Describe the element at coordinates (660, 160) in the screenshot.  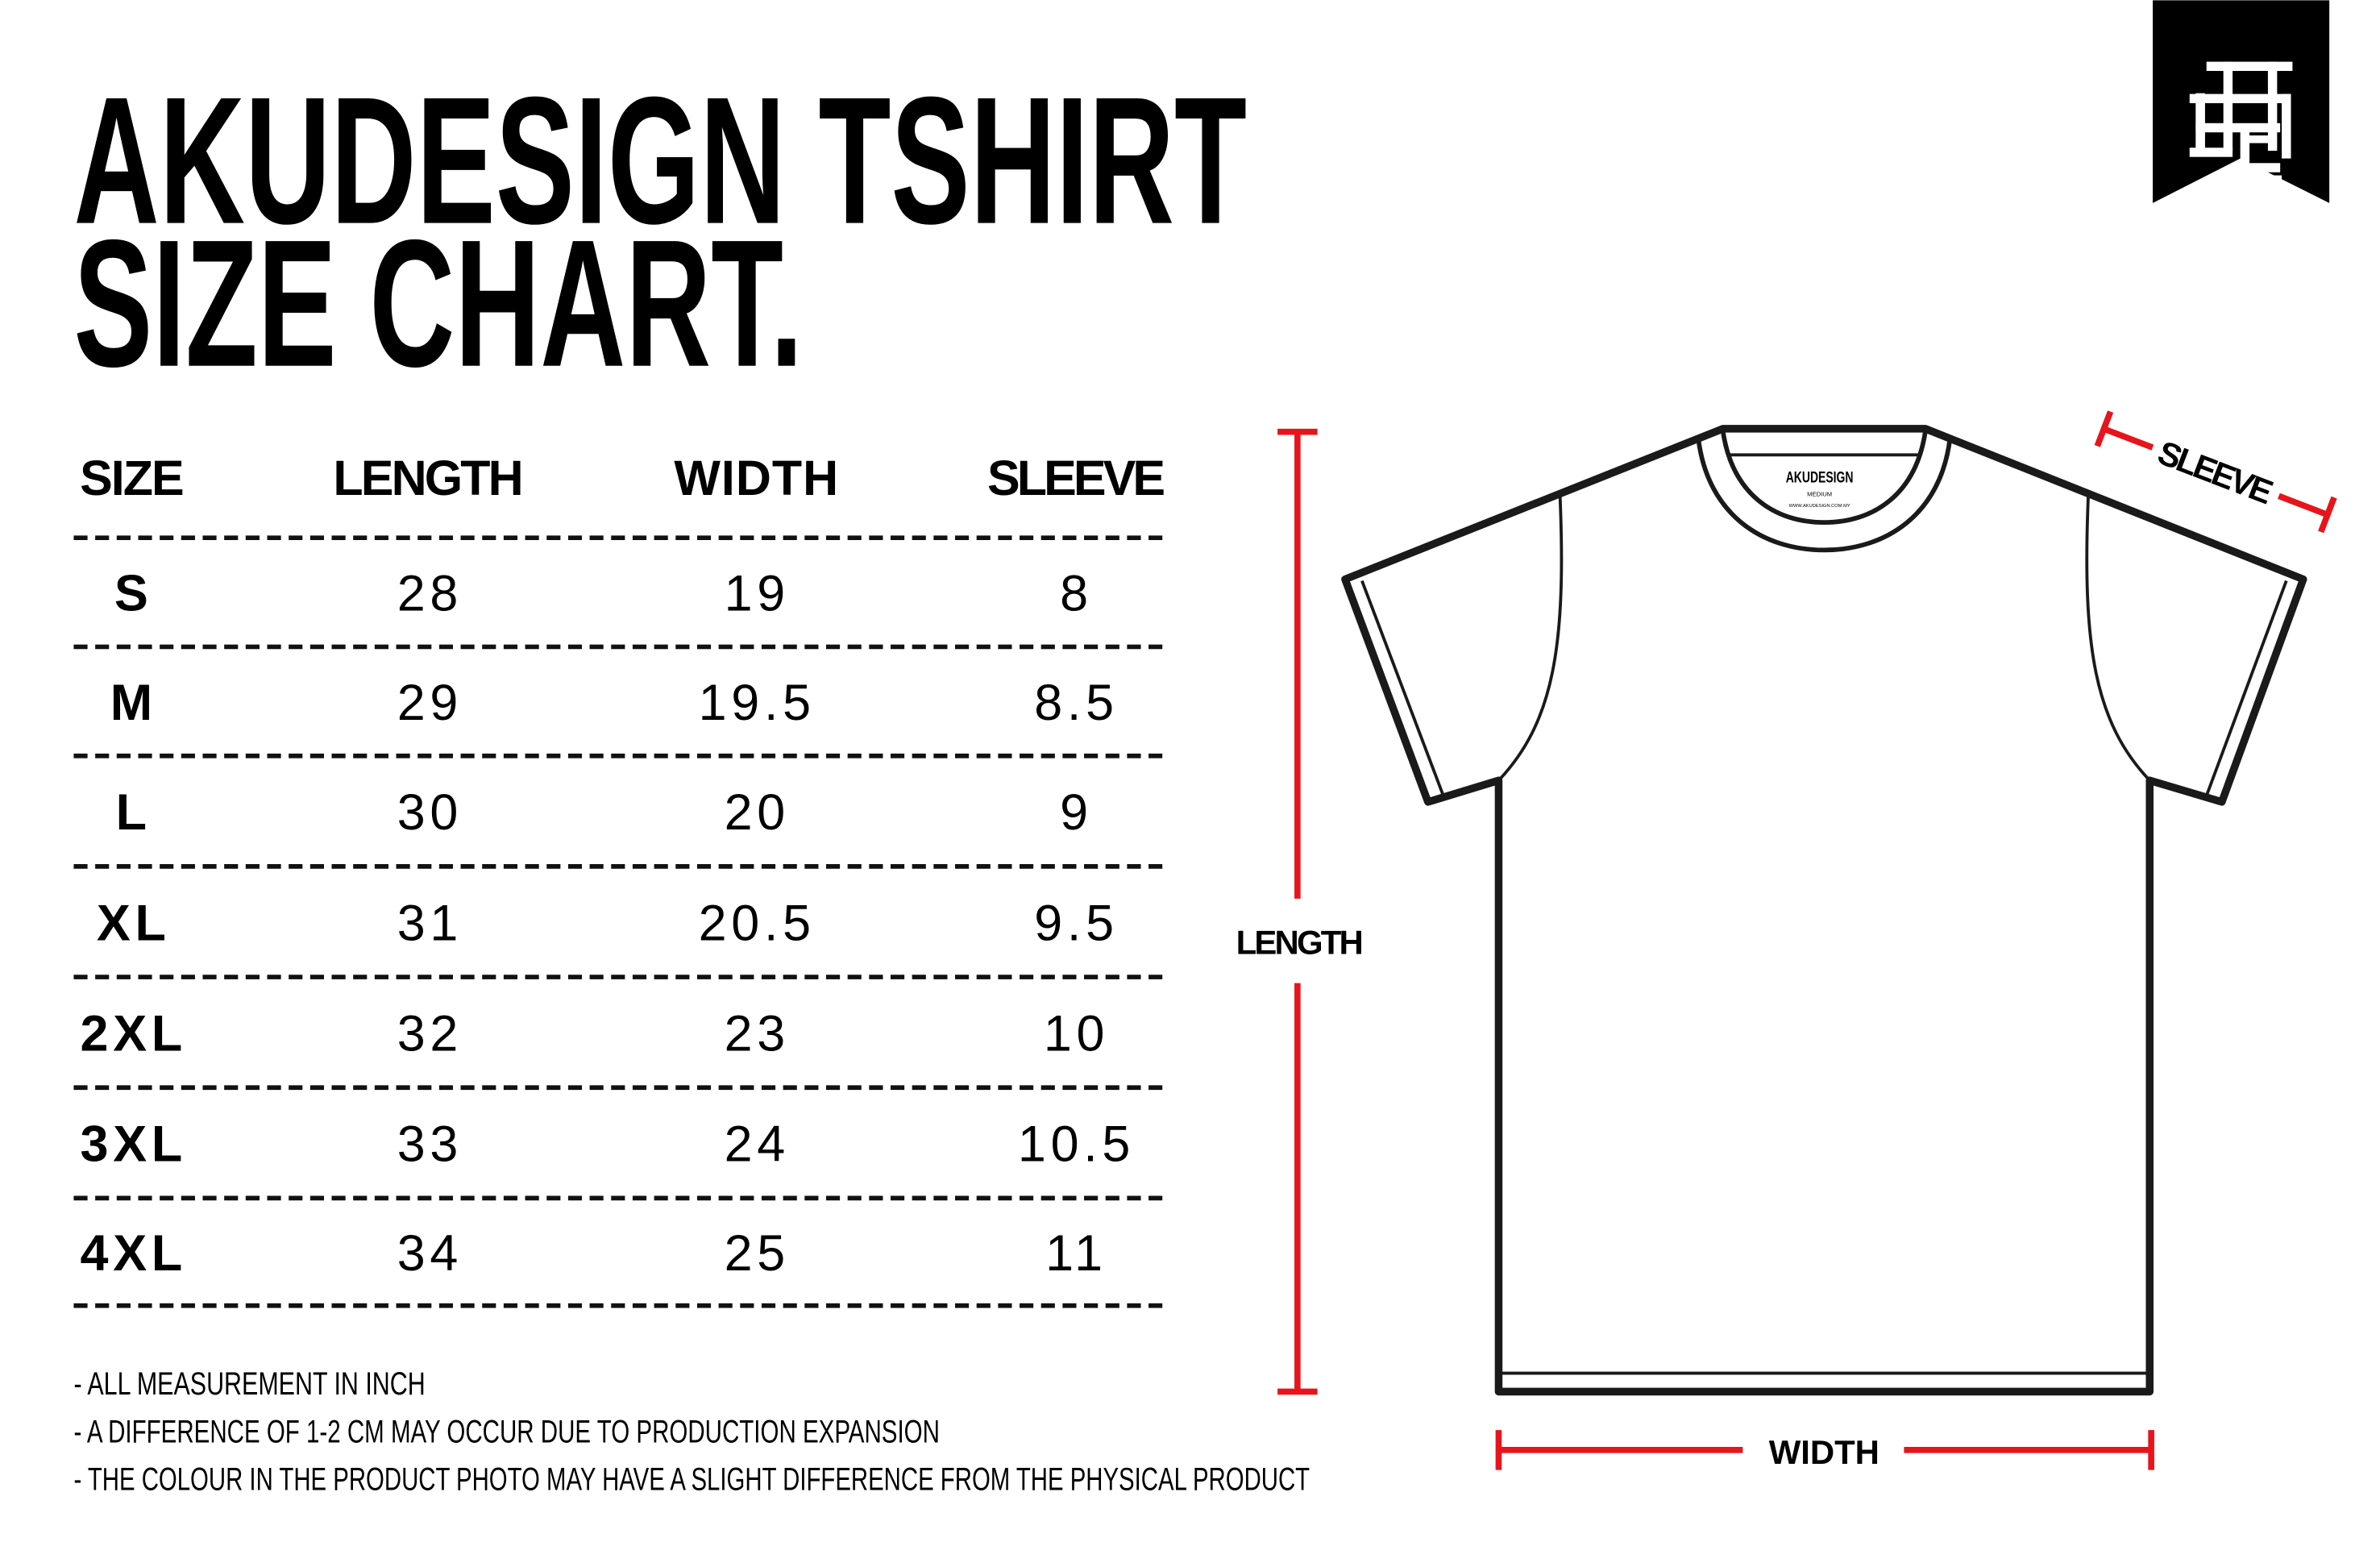
I see `title-line-1: AKUDESIGN TSHIRT` at that location.